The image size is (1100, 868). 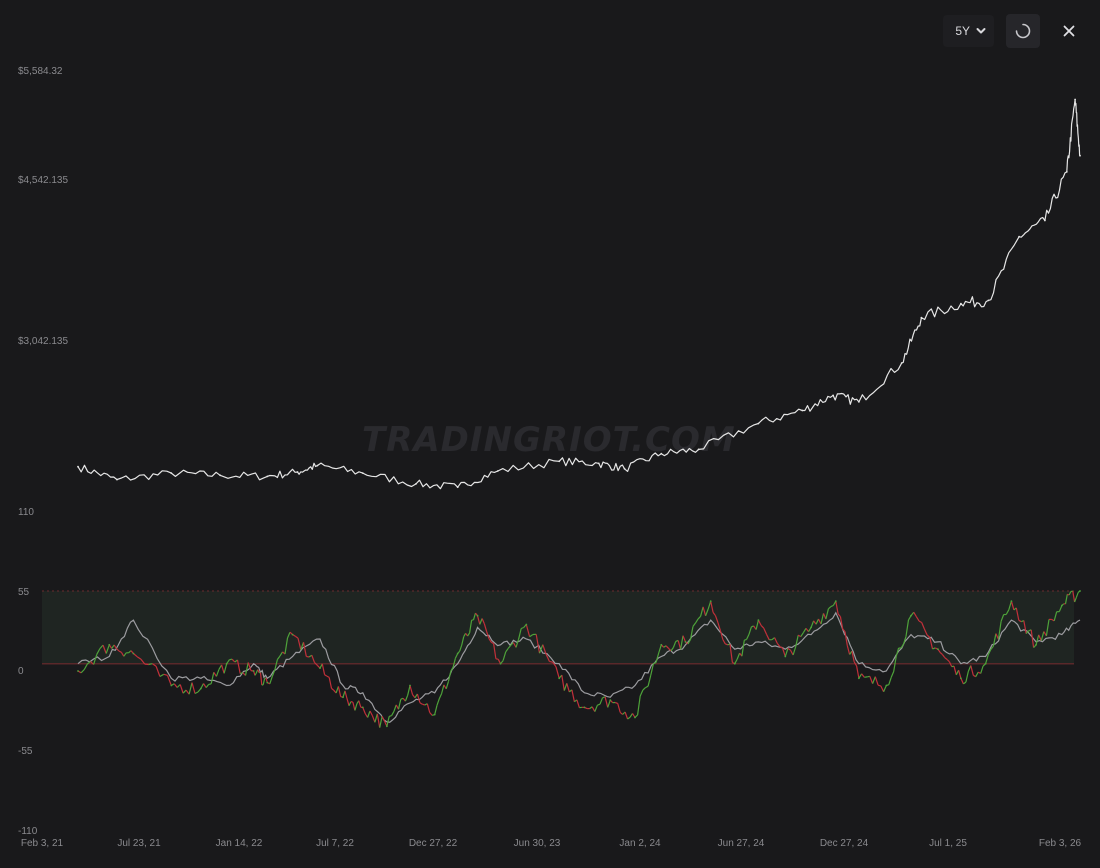 I want to click on x-tick-label: Dec 27, 22, so click(x=433, y=843).